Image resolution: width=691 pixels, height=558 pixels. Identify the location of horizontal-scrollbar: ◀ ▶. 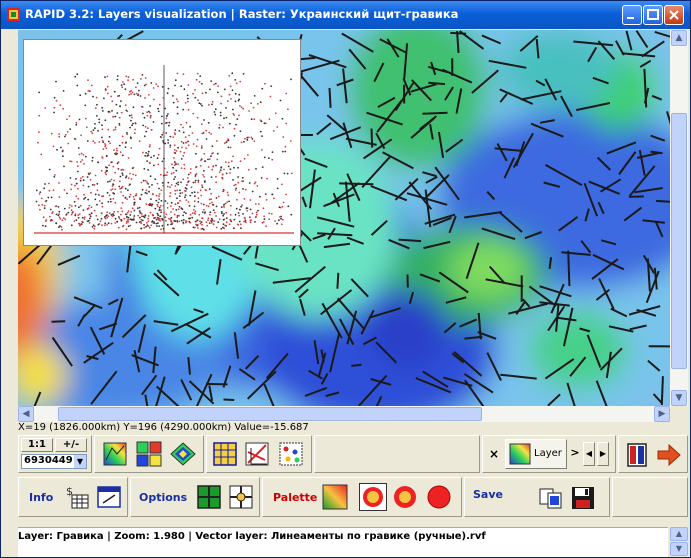
(344, 414).